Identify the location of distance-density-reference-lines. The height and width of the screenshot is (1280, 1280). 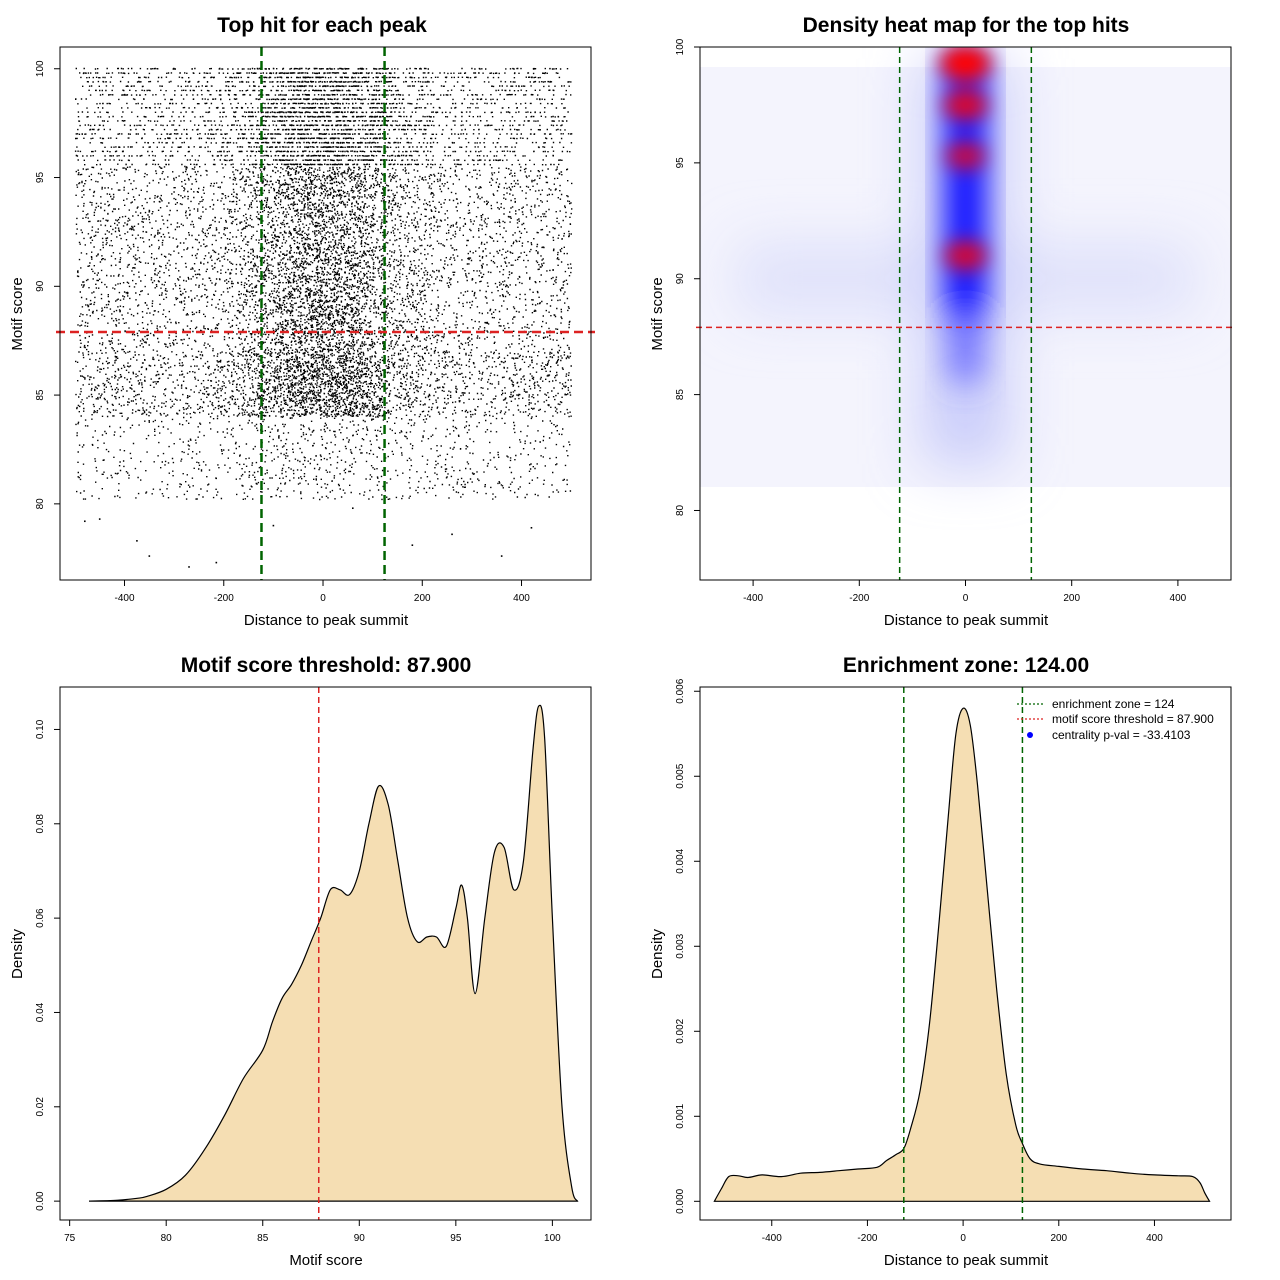
(963, 953).